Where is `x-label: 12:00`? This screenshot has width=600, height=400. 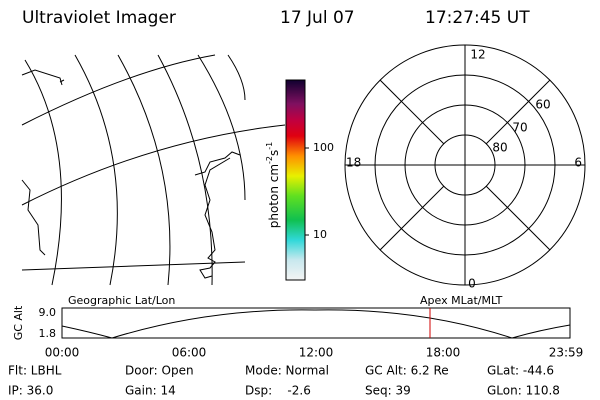
x-label: 12:00 is located at coordinates (316, 353).